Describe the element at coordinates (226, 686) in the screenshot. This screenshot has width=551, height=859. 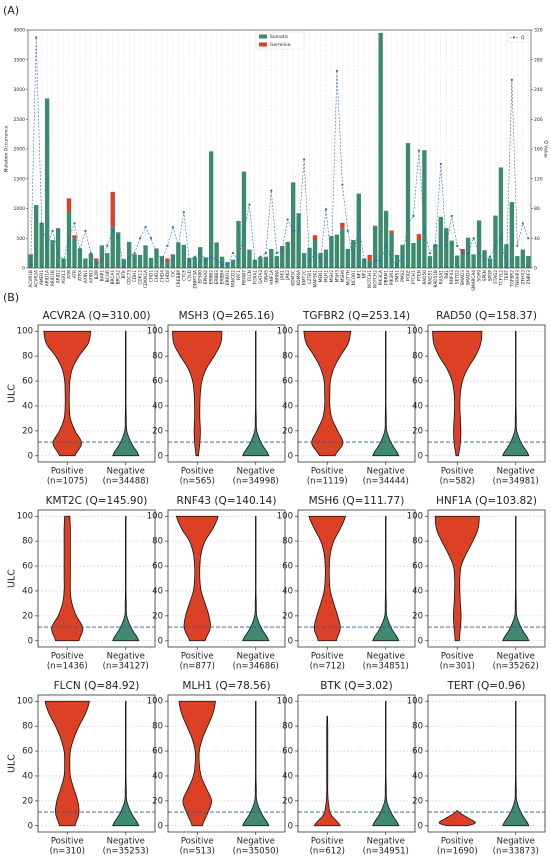
I see `chart-title: MLH1 (Q=78.56)` at that location.